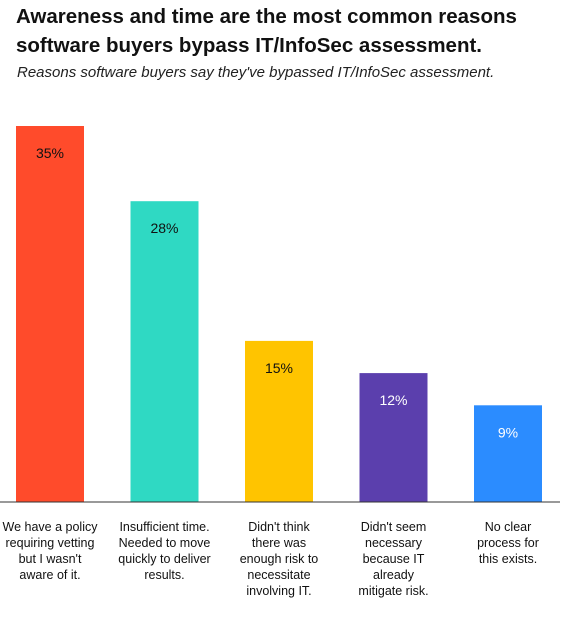 The width and height of the screenshot is (576, 618). What do you see at coordinates (50, 153) in the screenshot?
I see `data-label: 35%` at bounding box center [50, 153].